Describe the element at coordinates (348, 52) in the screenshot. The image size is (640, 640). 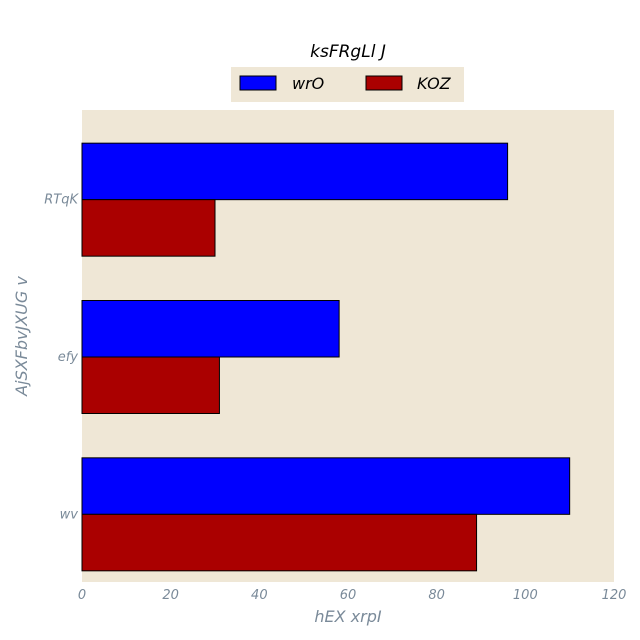
I see `chart-title: ksFRgLl J` at that location.